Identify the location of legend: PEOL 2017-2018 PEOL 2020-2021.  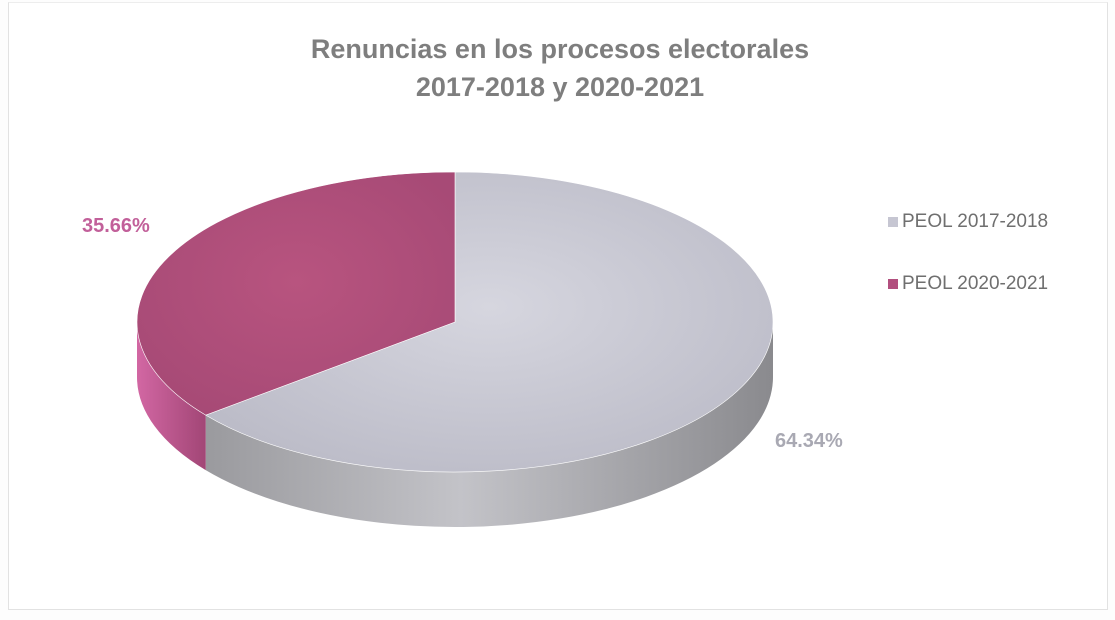
(968, 272).